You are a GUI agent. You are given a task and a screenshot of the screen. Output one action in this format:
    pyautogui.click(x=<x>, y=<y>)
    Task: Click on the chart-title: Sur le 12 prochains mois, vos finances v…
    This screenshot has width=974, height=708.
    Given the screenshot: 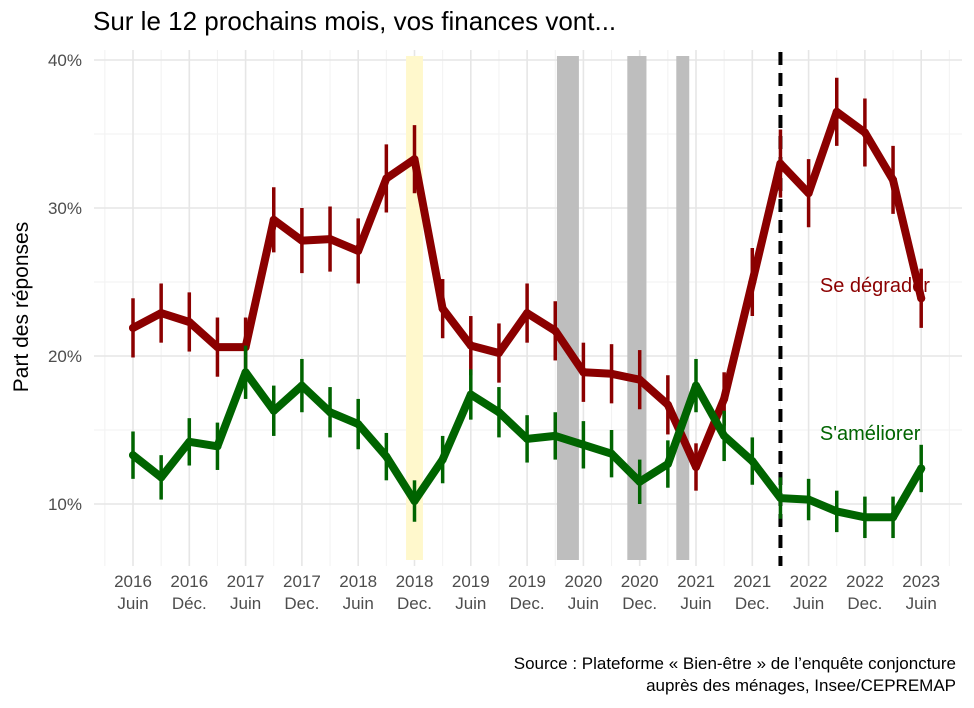 What is the action you would take?
    pyautogui.click(x=355, y=21)
    